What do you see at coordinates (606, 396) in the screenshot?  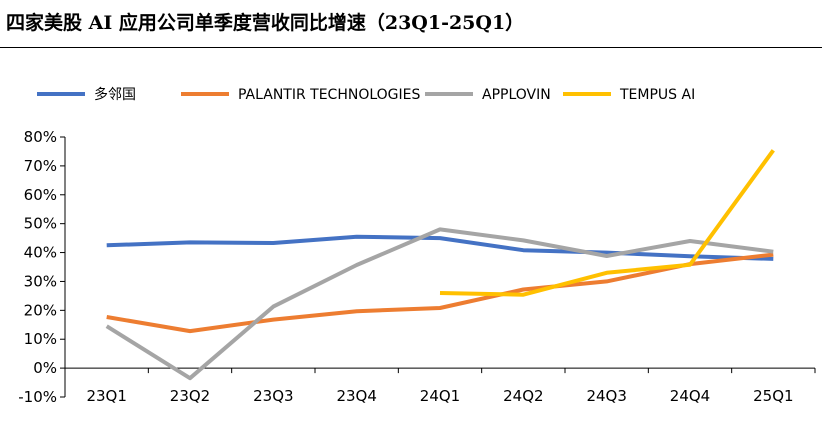 I see `x-tick-label: 24Q3` at bounding box center [606, 396].